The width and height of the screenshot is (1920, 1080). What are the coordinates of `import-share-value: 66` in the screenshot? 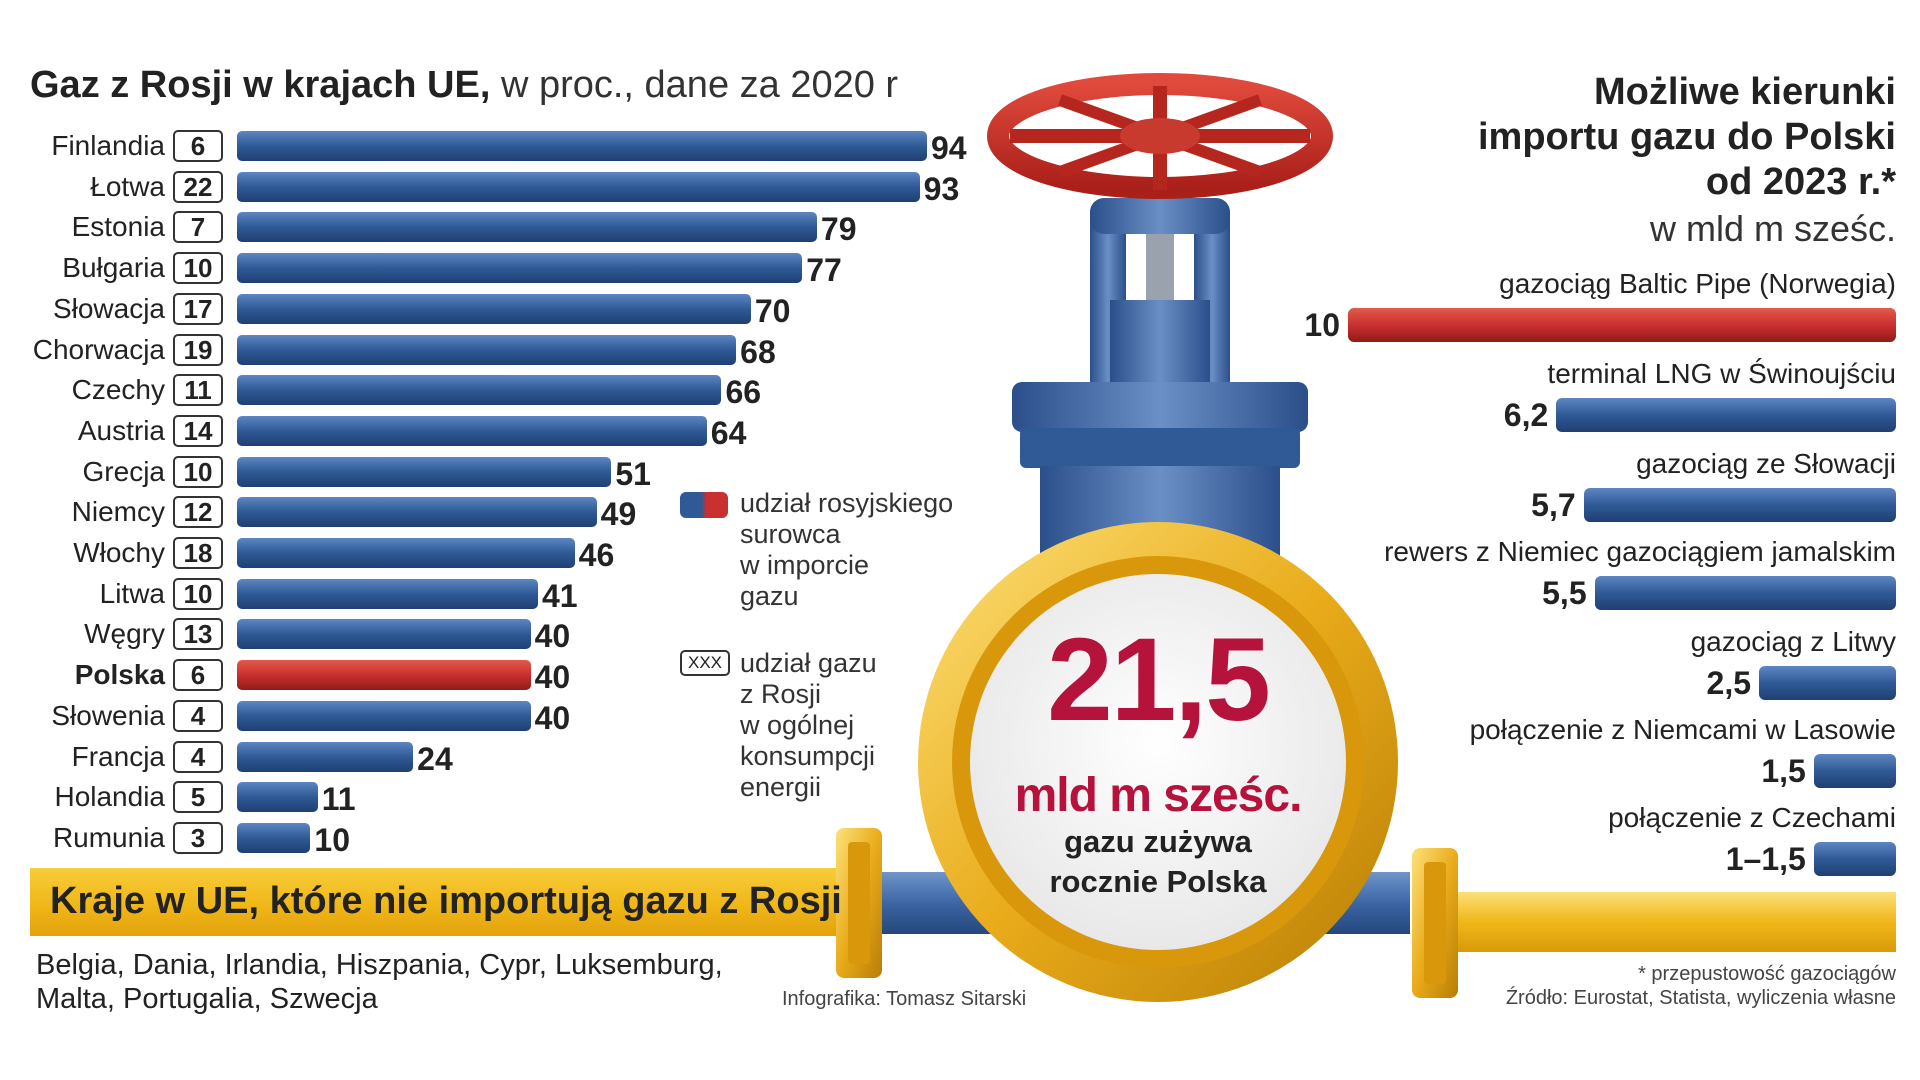 It's located at (743, 392).